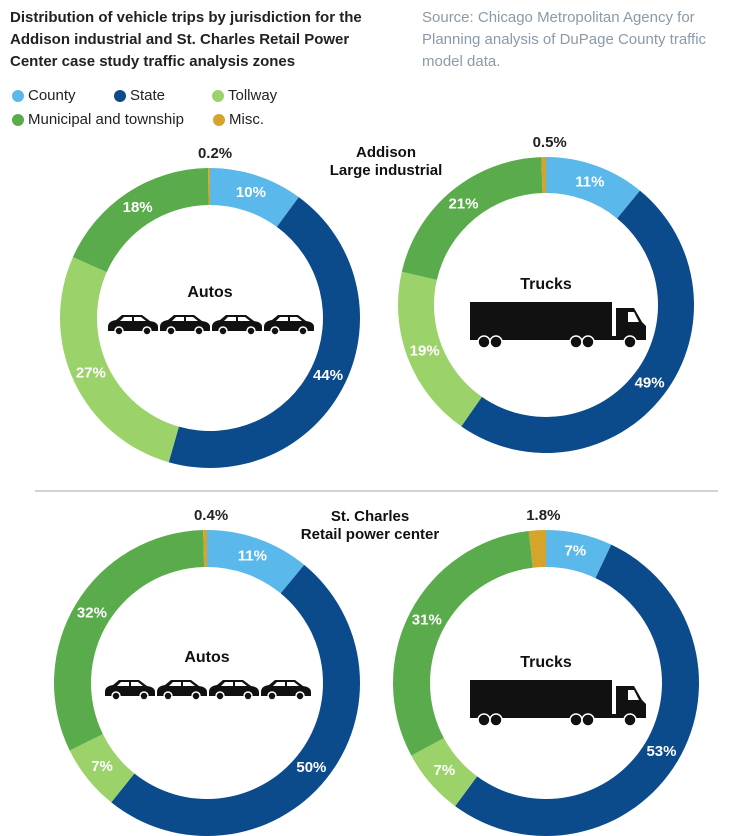  Describe the element at coordinates (328, 375) in the screenshot. I see `value-label: 44%` at that location.